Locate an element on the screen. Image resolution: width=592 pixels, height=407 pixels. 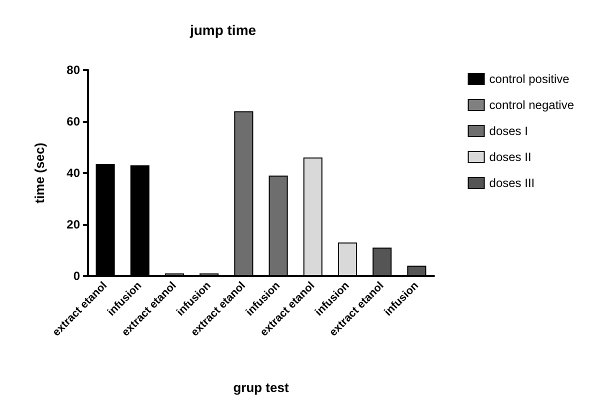
y-tick-label: 20 is located at coordinates (73, 225).